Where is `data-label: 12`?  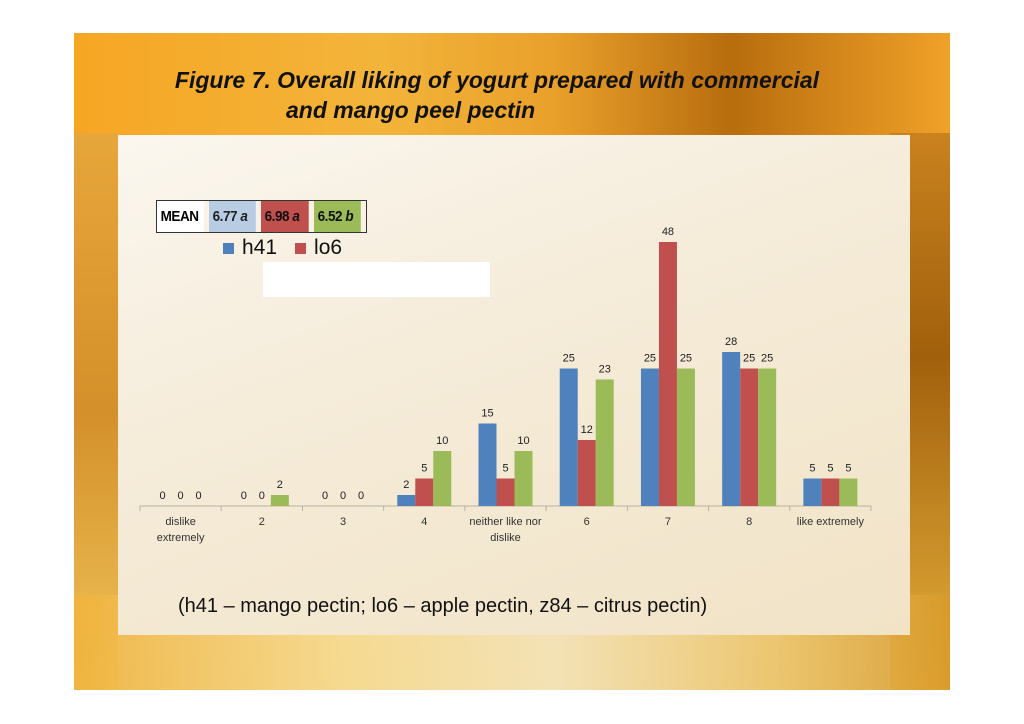
data-label: 12 is located at coordinates (587, 430).